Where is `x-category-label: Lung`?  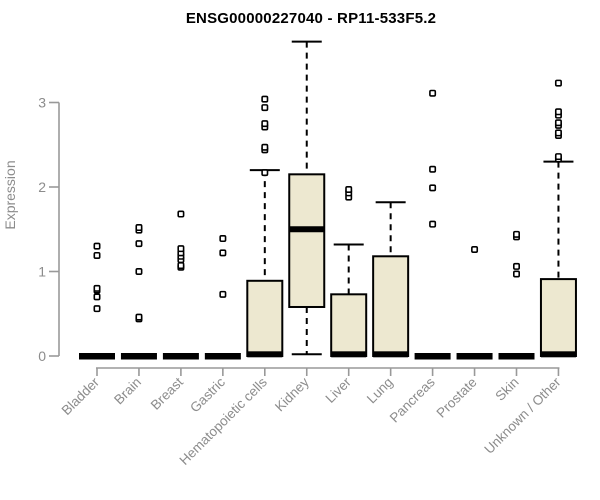 x-category-label: Lung is located at coordinates (380, 391).